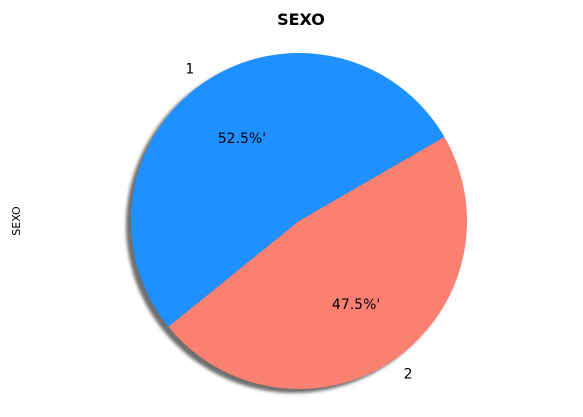 This screenshot has height=417, width=583. Describe the element at coordinates (408, 374) in the screenshot. I see `pie-category-label: 2` at that location.